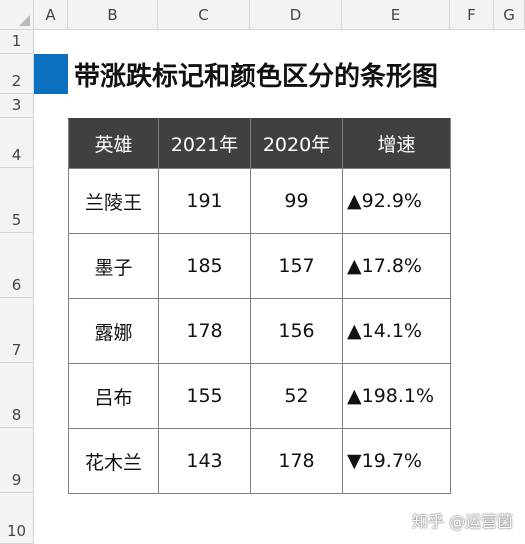 This screenshot has height=544, width=525. What do you see at coordinates (204, 331) in the screenshot?
I see `cell-2021: 178` at bounding box center [204, 331].